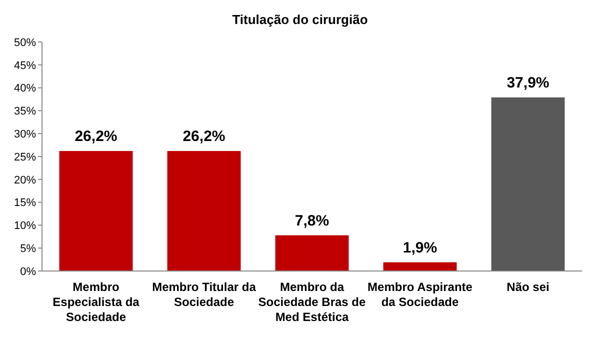 The width and height of the screenshot is (600, 346). Describe the element at coordinates (312, 221) in the screenshot. I see `data-label: 7,8%` at that location.